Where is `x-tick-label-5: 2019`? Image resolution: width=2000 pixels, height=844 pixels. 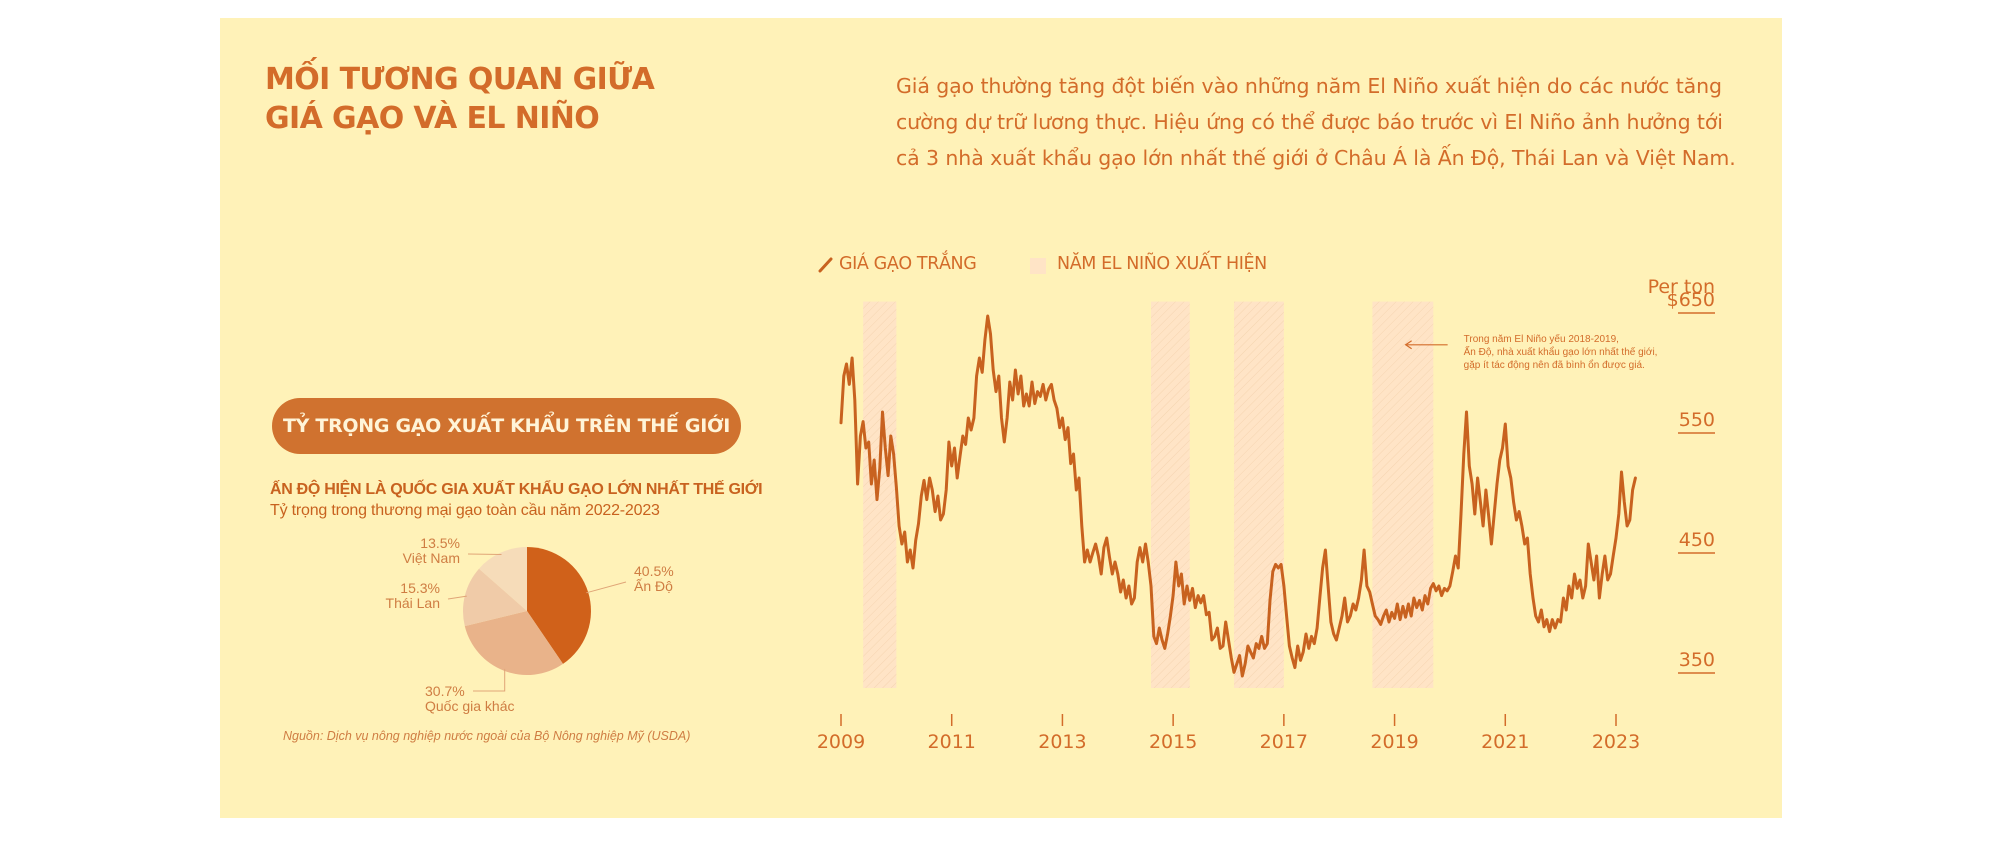 x-tick-label-5: 2019 is located at coordinates (1394, 742).